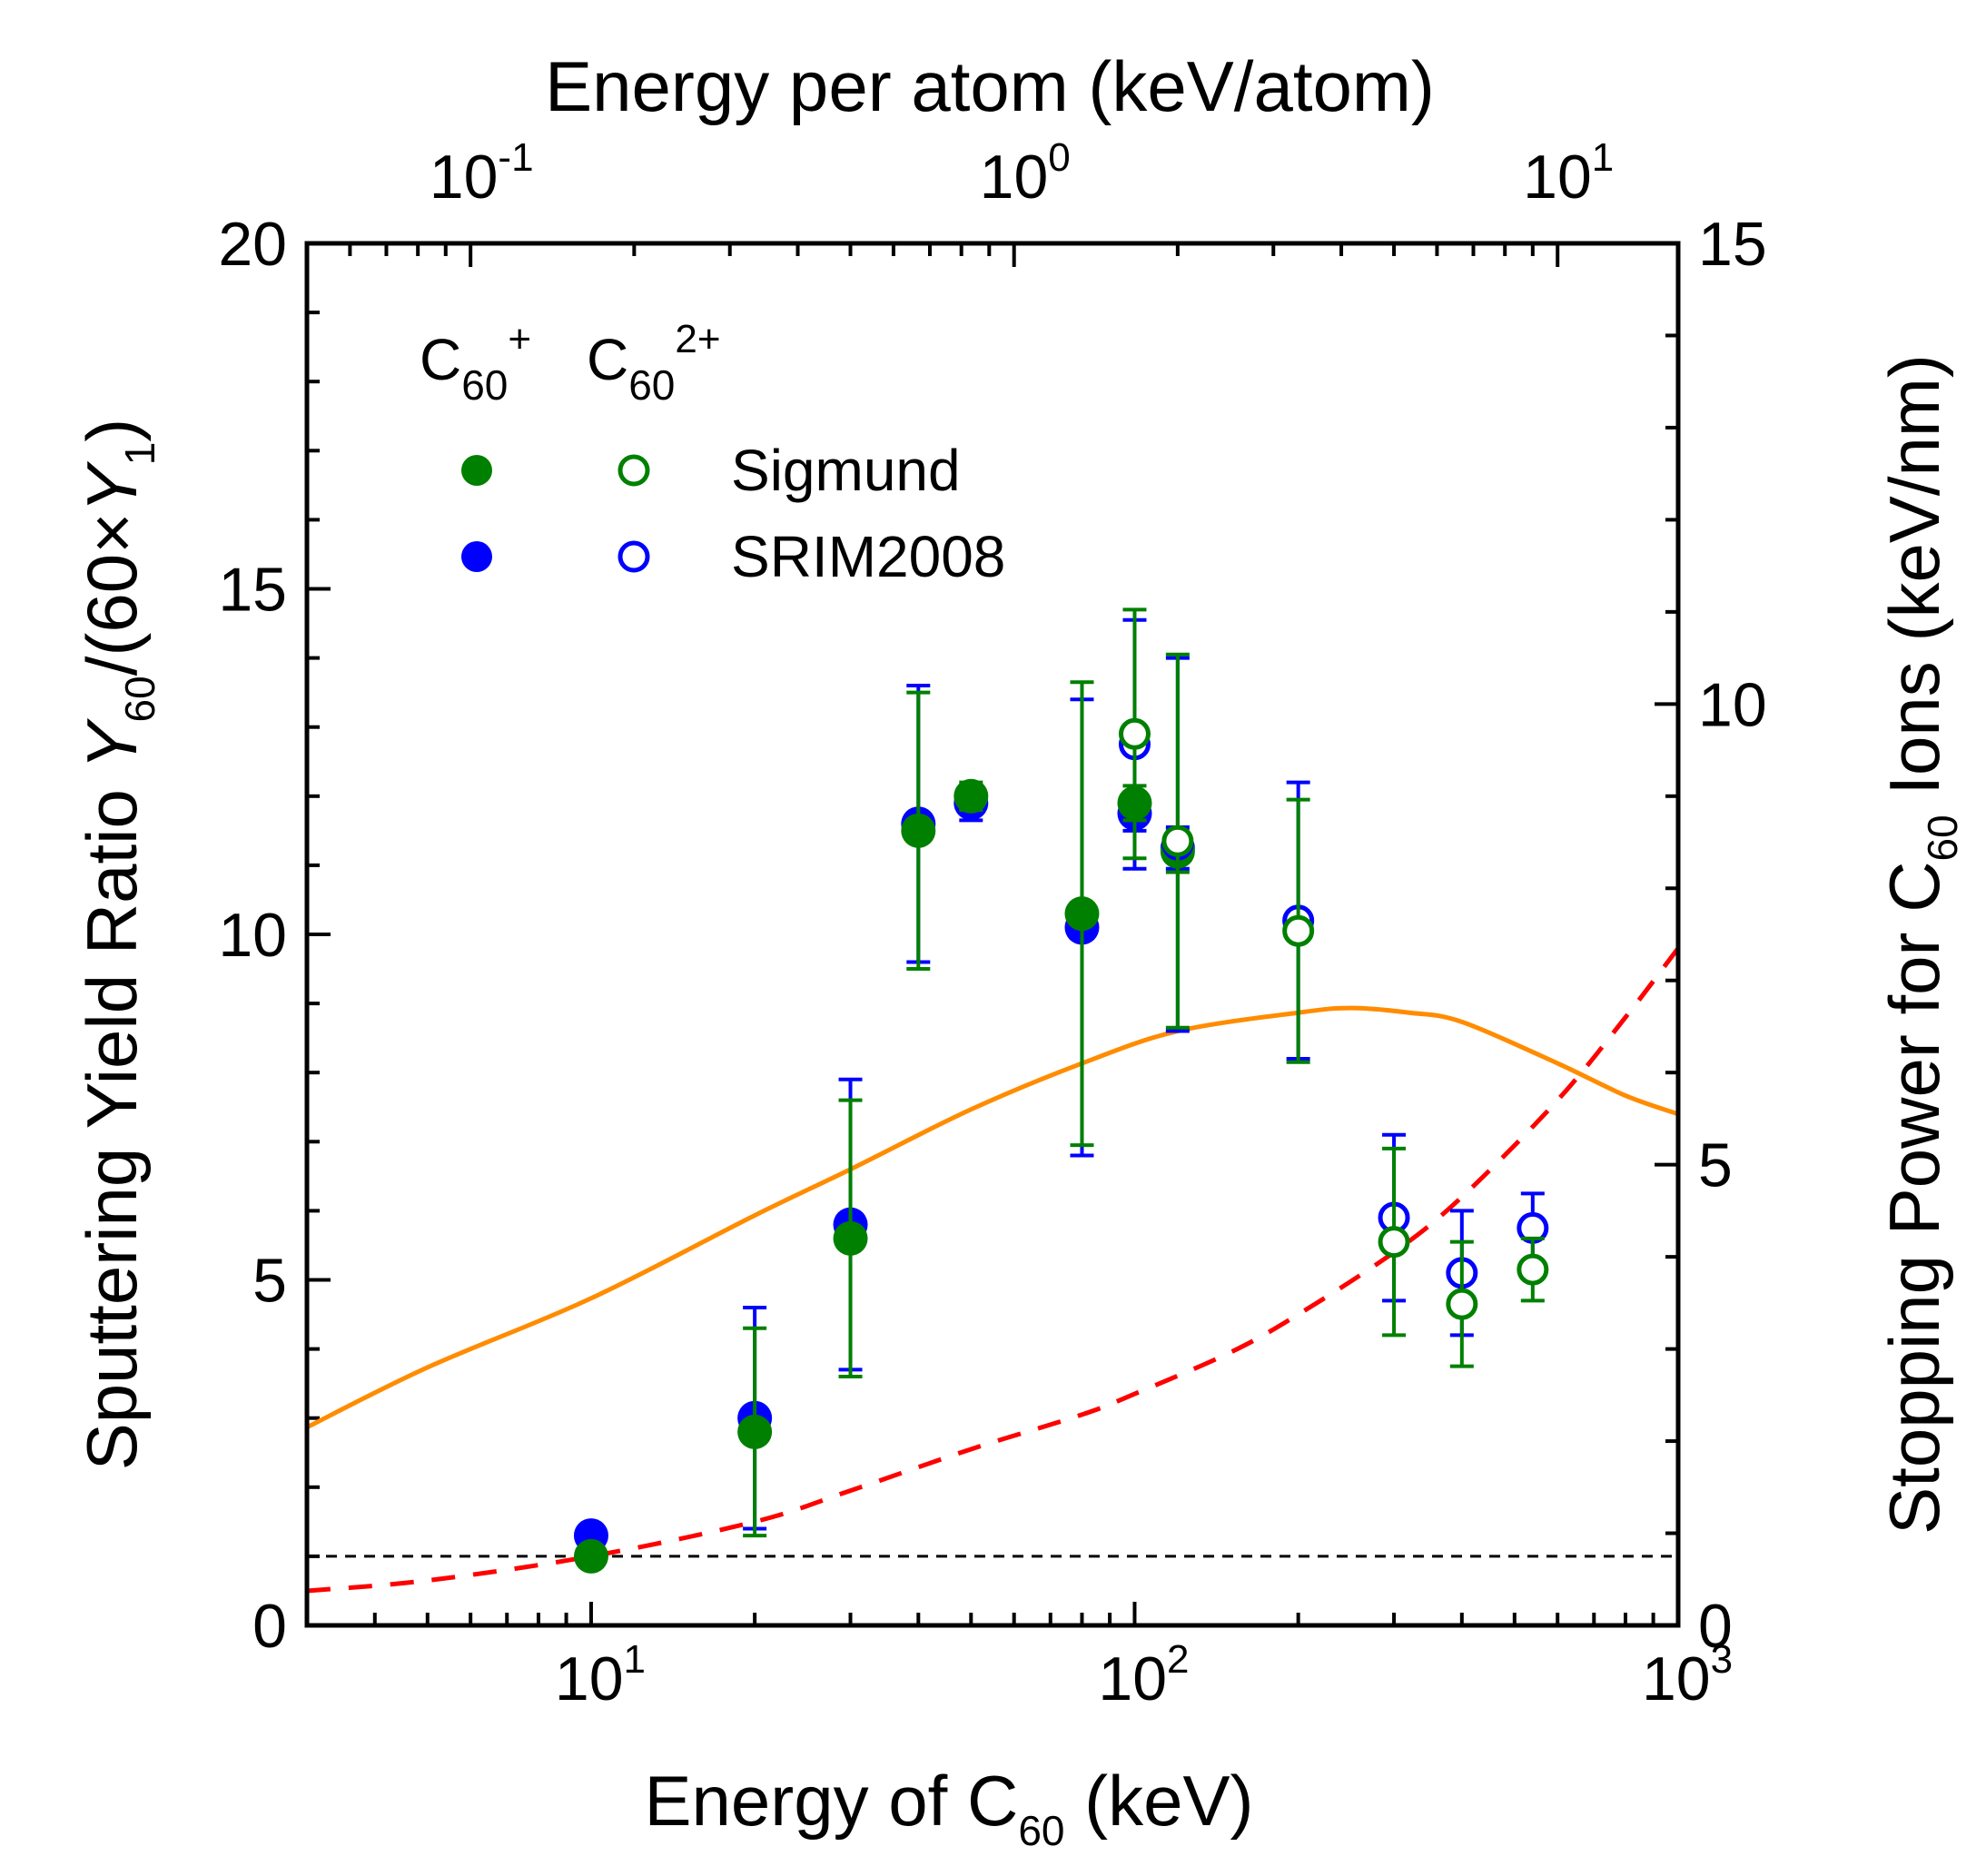  What do you see at coordinates (846, 471) in the screenshot?
I see `legend-label-sigmund: Sigmund` at bounding box center [846, 471].